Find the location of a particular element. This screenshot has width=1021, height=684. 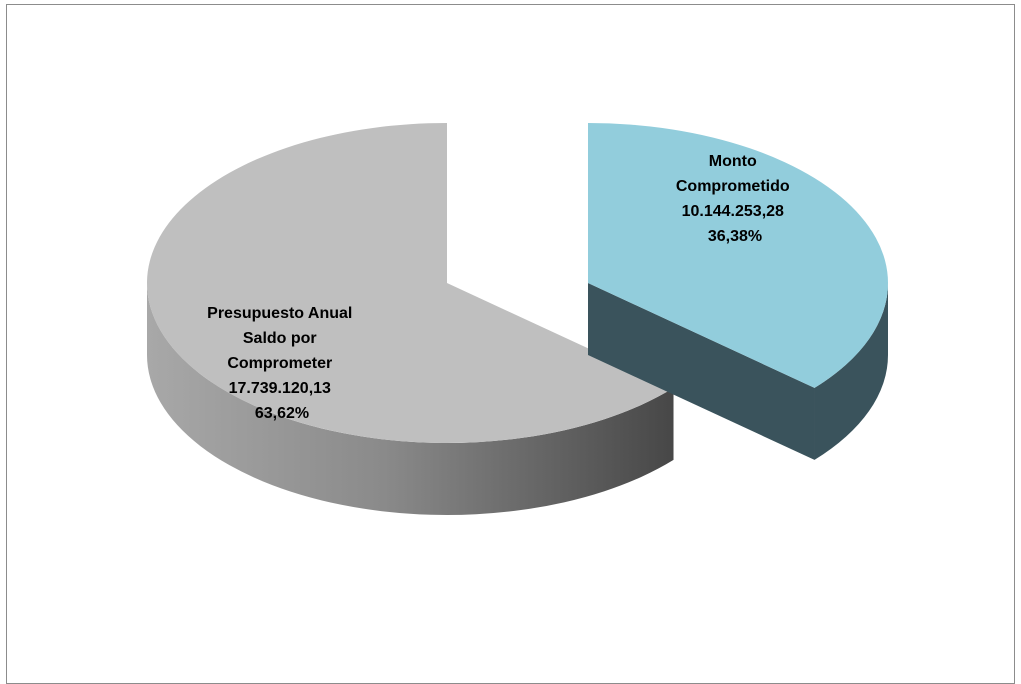

slice-monto-side is located at coordinates (851, 371).